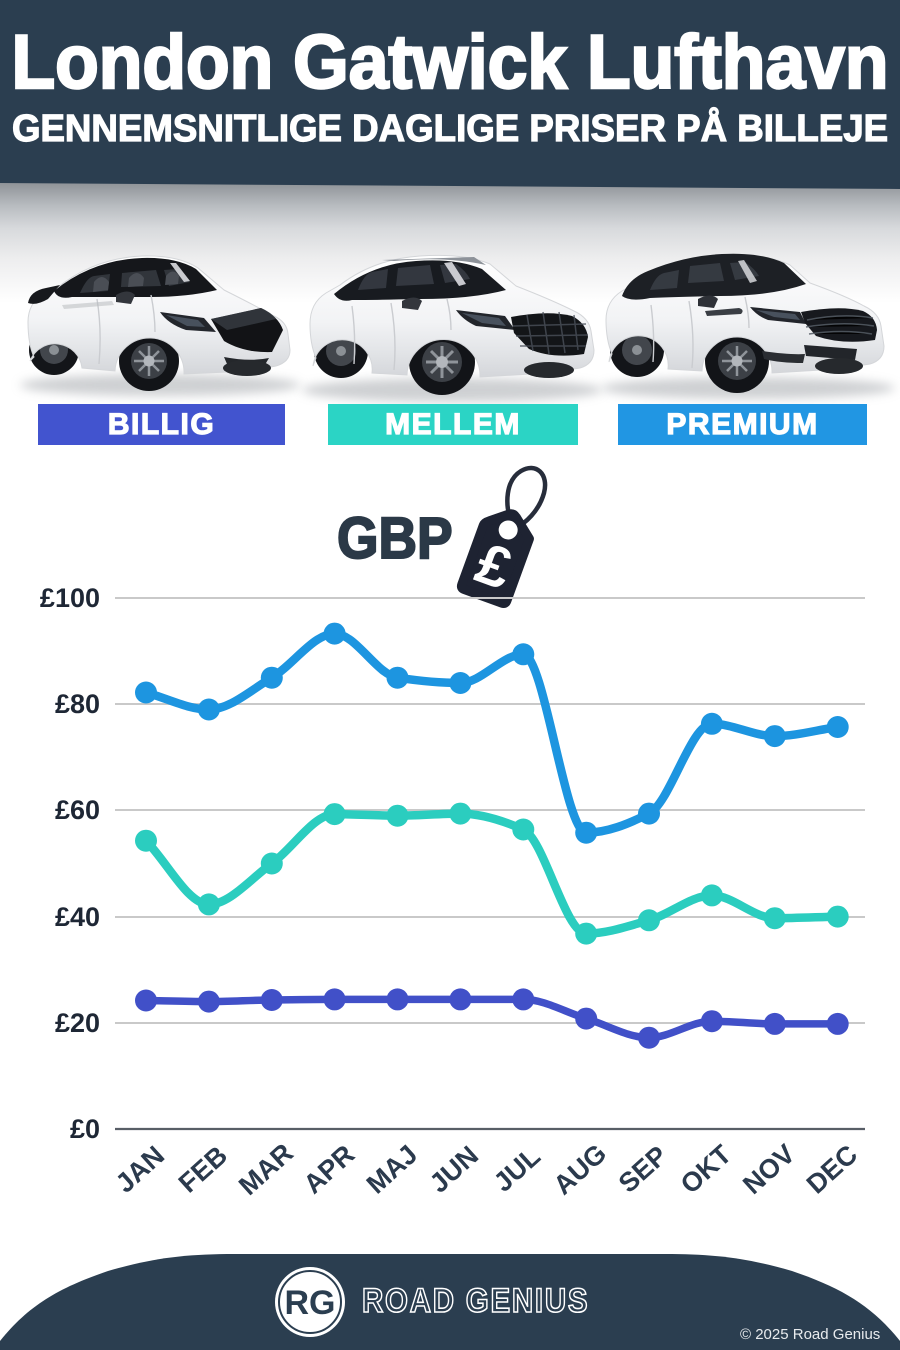 Image resolution: width=900 pixels, height=1350 pixels. Describe the element at coordinates (769, 1169) in the screenshot. I see `svg-text: NOV` at that location.